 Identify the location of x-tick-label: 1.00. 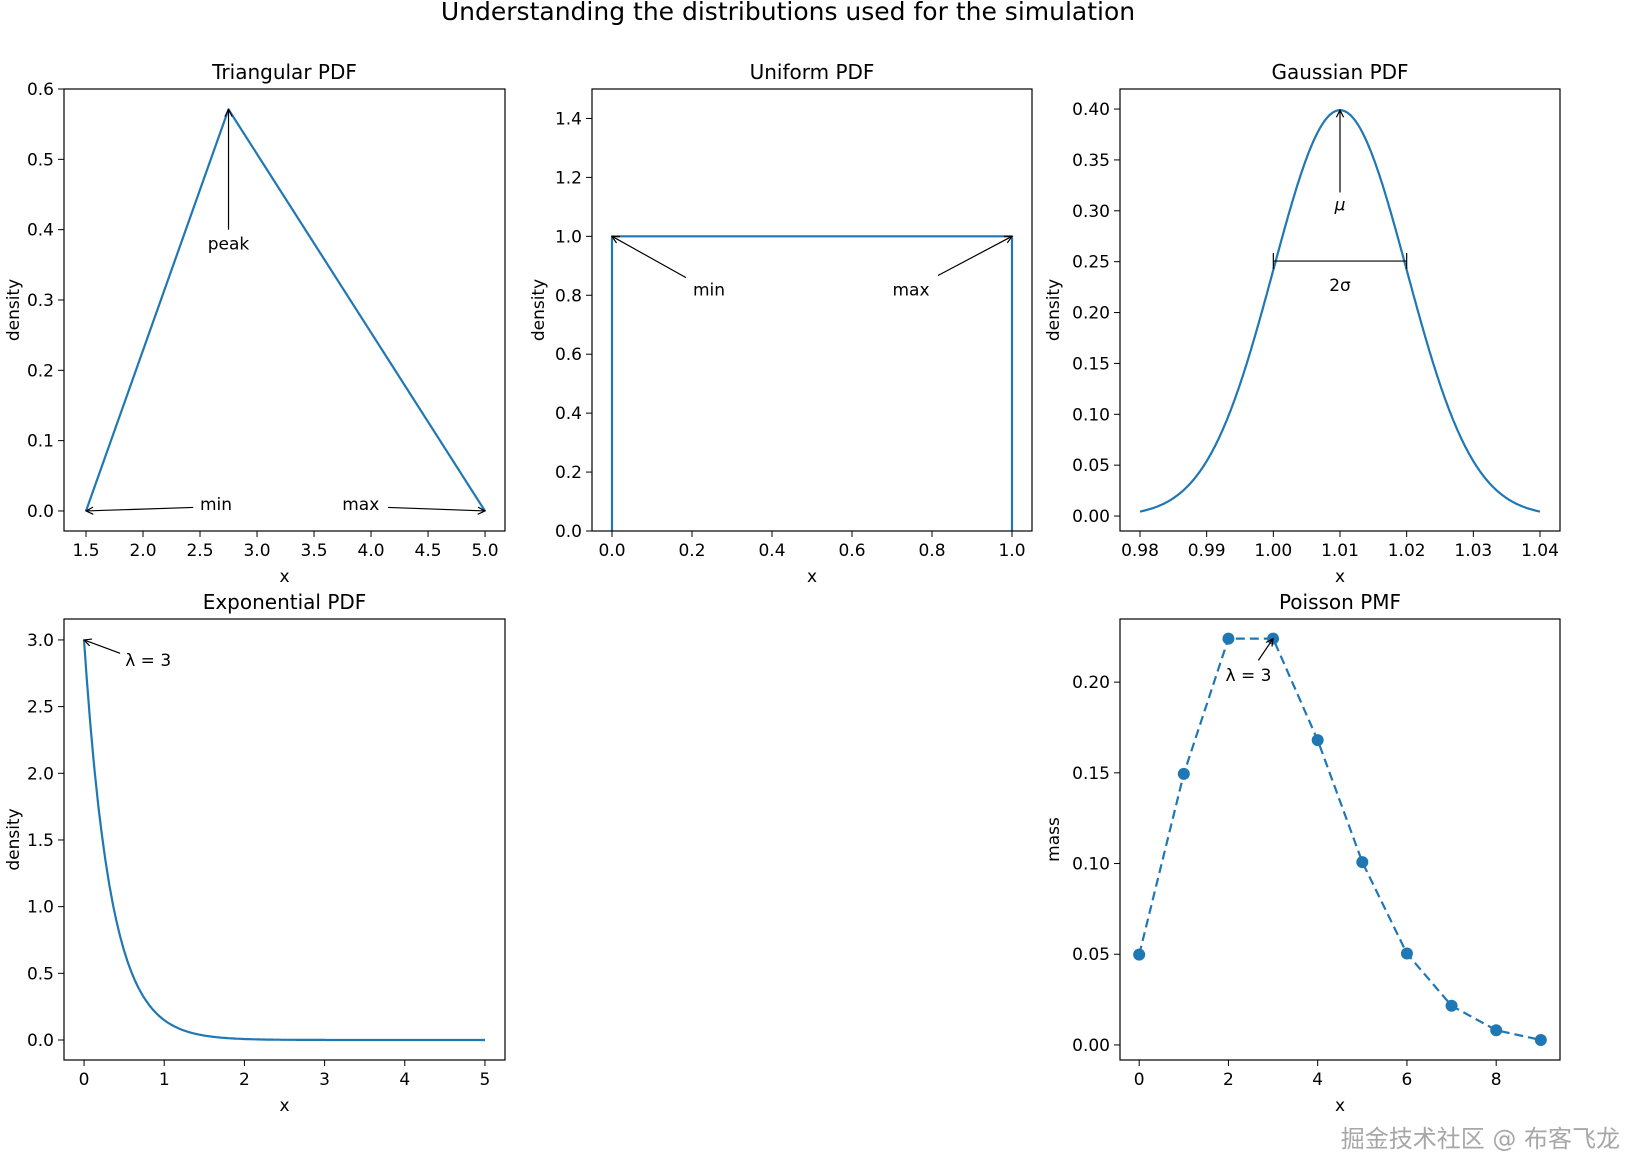
(1273, 551).